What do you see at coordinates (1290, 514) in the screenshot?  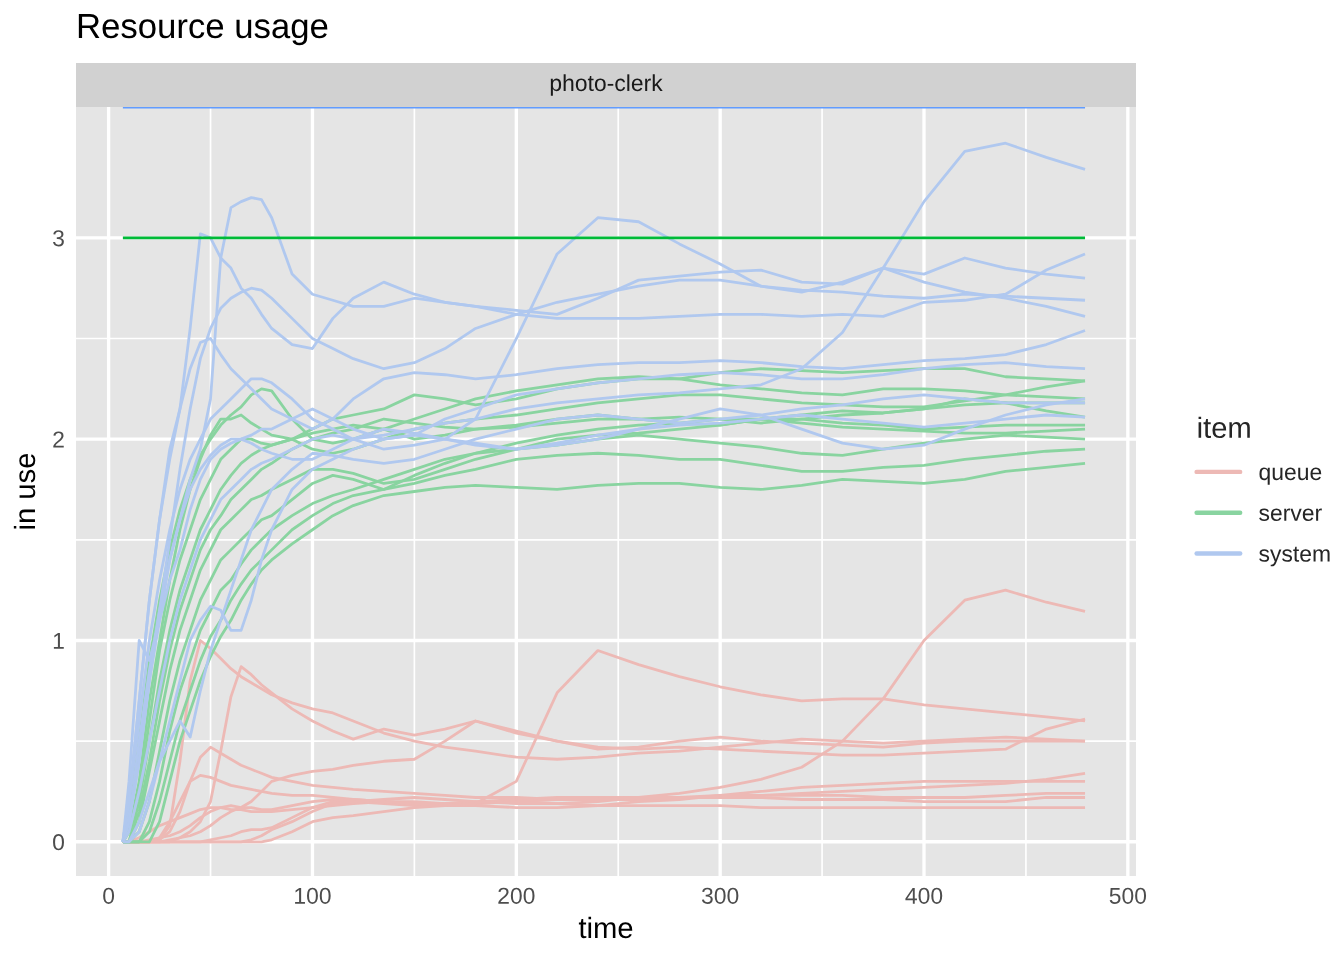 I see `legend-label: server` at bounding box center [1290, 514].